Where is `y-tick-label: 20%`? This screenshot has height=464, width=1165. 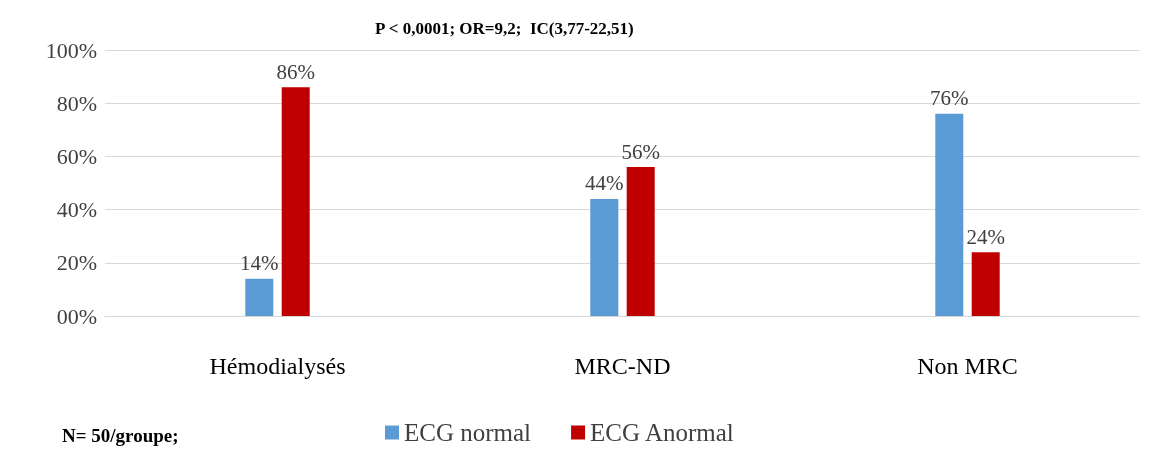
y-tick-label: 20% is located at coordinates (76, 263).